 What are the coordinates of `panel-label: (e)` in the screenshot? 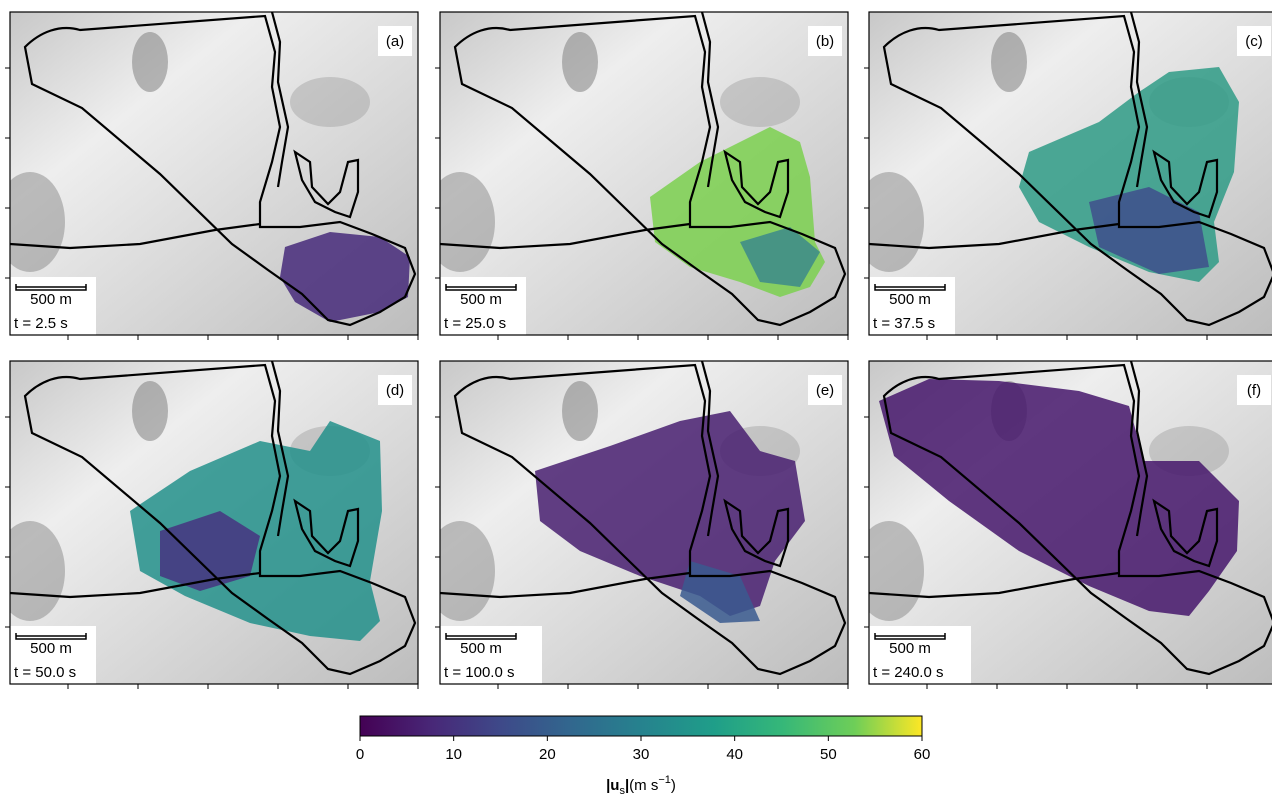 It's located at (825, 390).